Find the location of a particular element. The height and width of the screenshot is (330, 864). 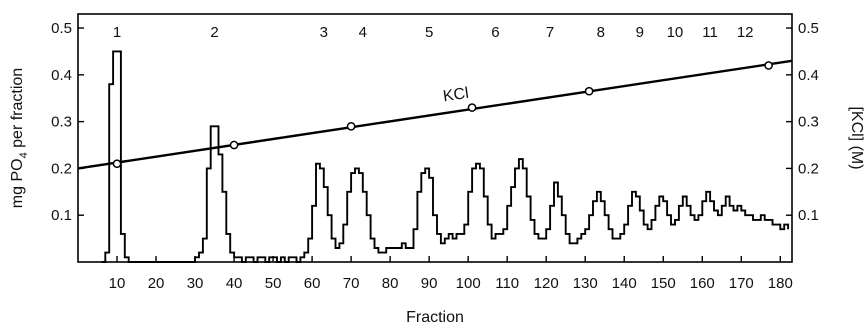

y-right-tick-label: 0.3 is located at coordinates (808, 122).